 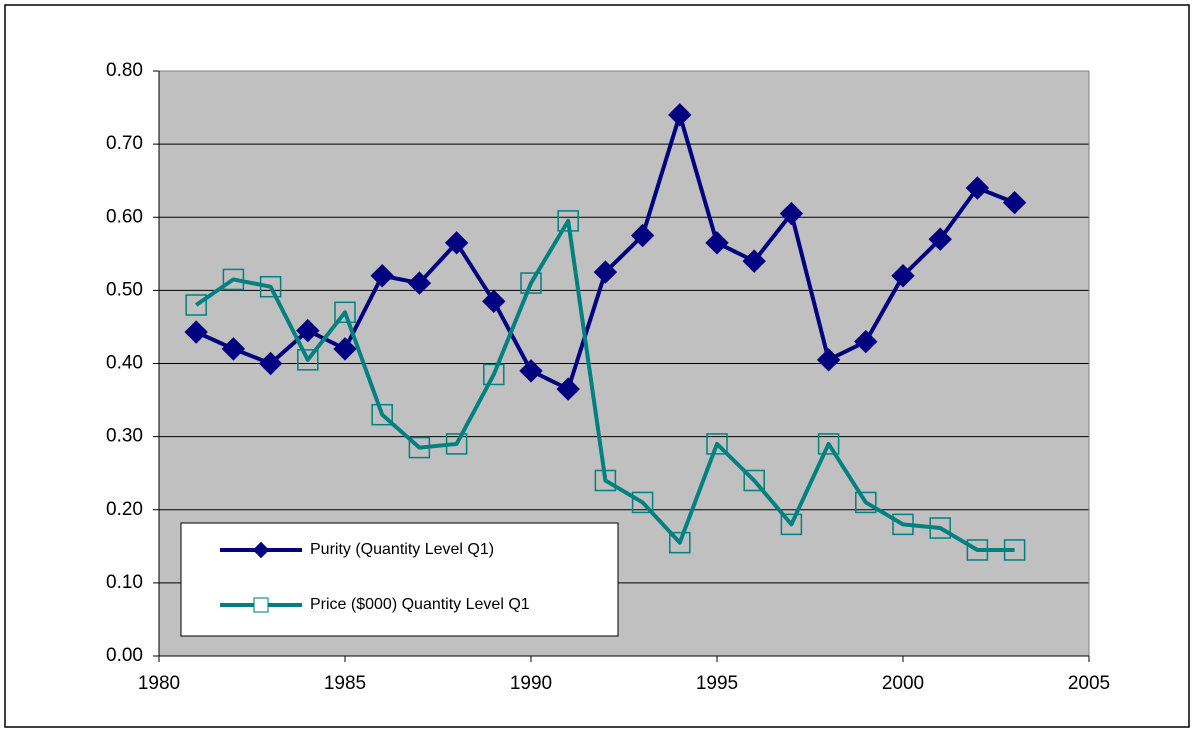 What do you see at coordinates (402, 549) in the screenshot?
I see `legend-label: Purity (Quantity Level Q1)` at bounding box center [402, 549].